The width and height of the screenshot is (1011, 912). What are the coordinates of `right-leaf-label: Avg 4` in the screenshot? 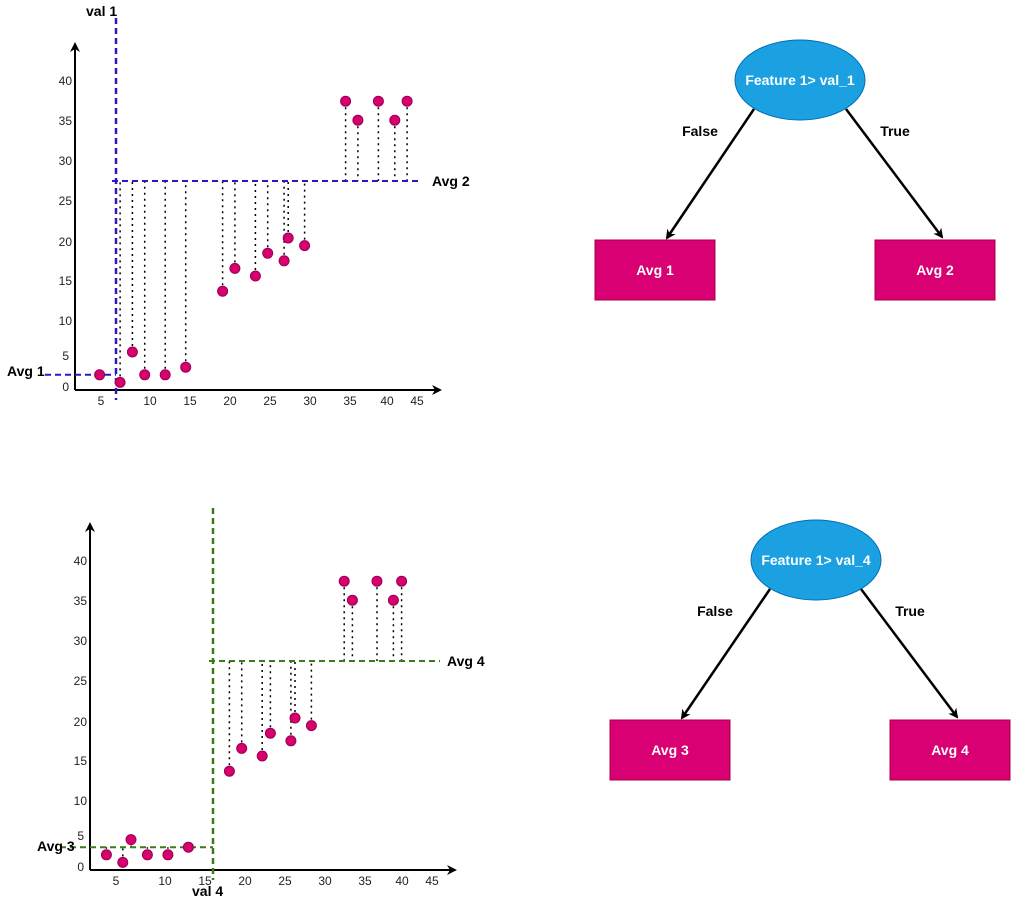 It's located at (950, 750).